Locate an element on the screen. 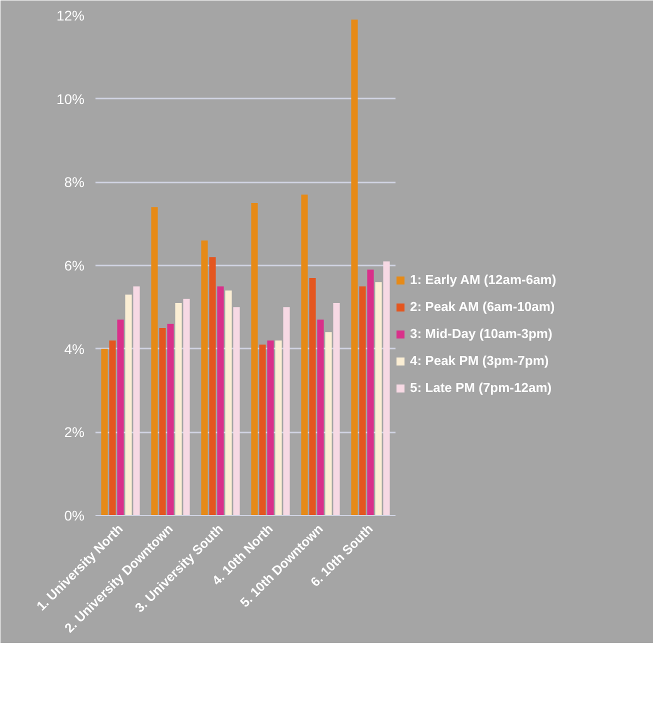 The width and height of the screenshot is (653, 708). y-tick-label: 10% is located at coordinates (70, 98).